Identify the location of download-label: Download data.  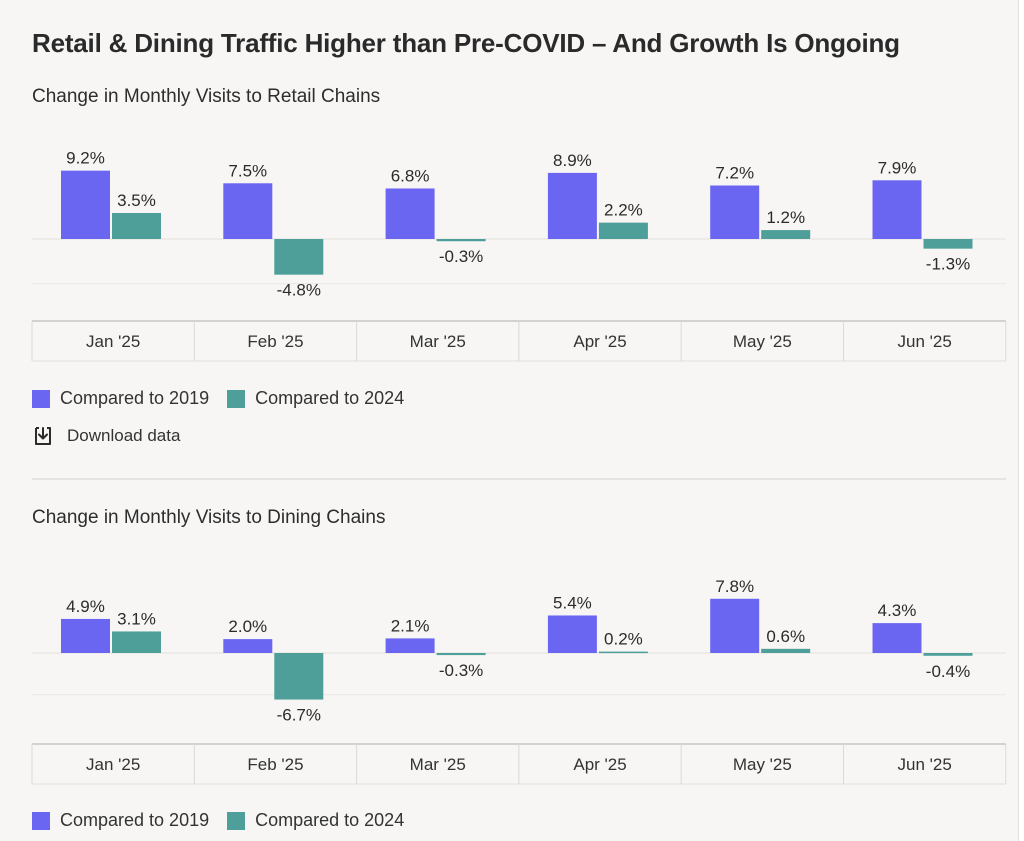
(124, 435).